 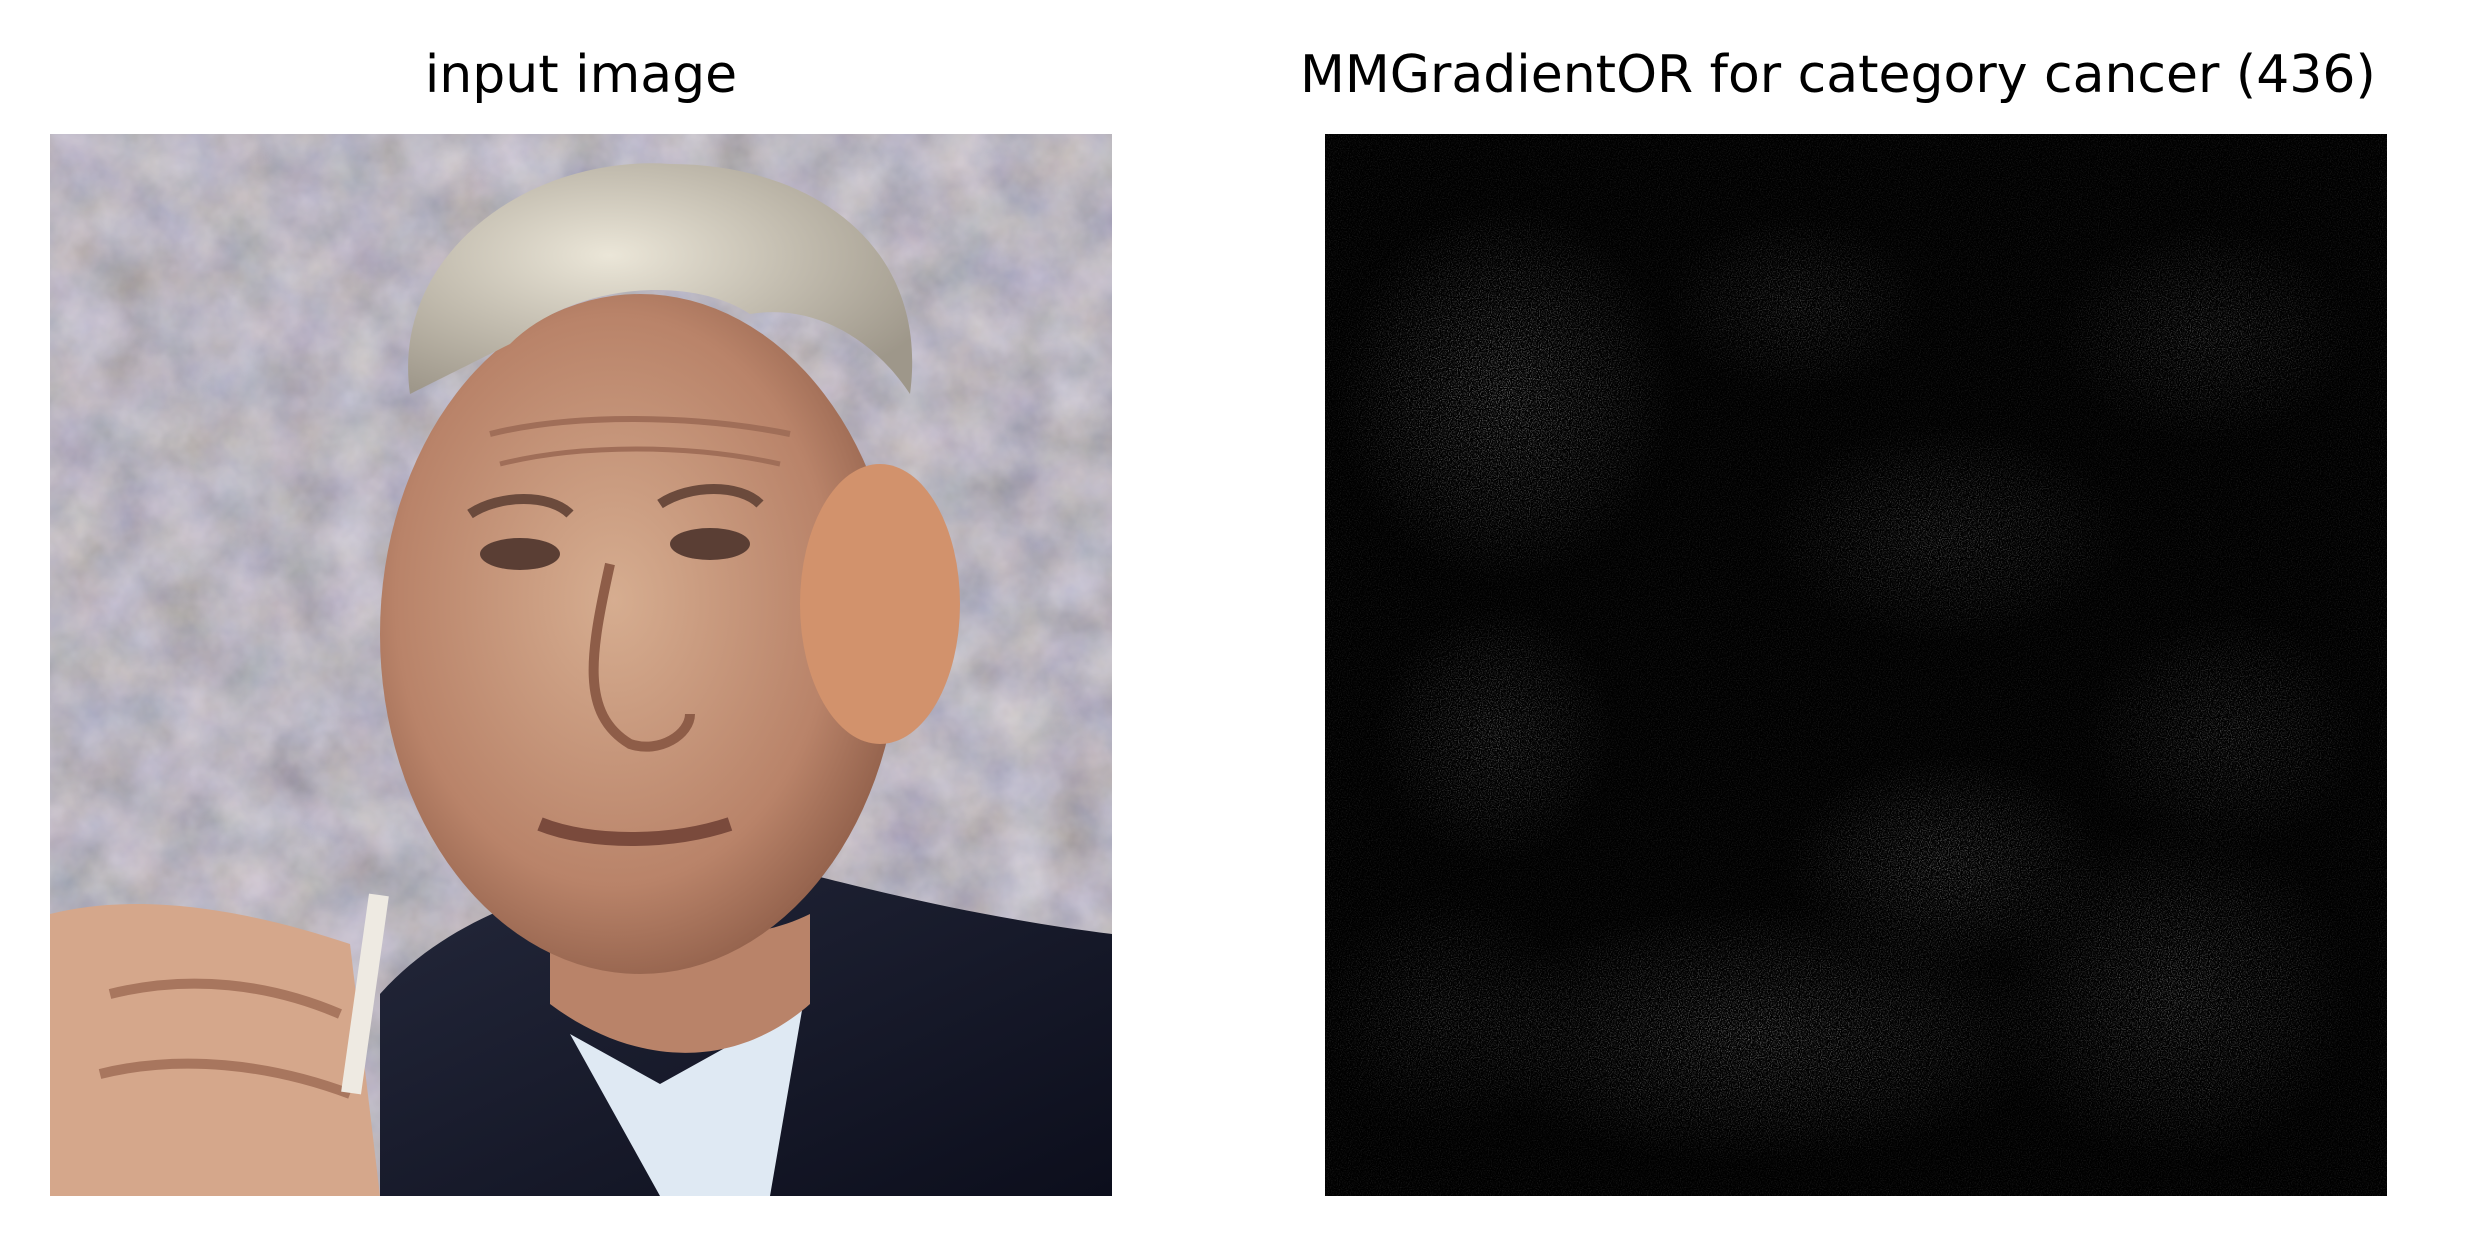 I want to click on saliency-map-title: MMGradientOR for category cancer (436), so click(x=1838, y=75).